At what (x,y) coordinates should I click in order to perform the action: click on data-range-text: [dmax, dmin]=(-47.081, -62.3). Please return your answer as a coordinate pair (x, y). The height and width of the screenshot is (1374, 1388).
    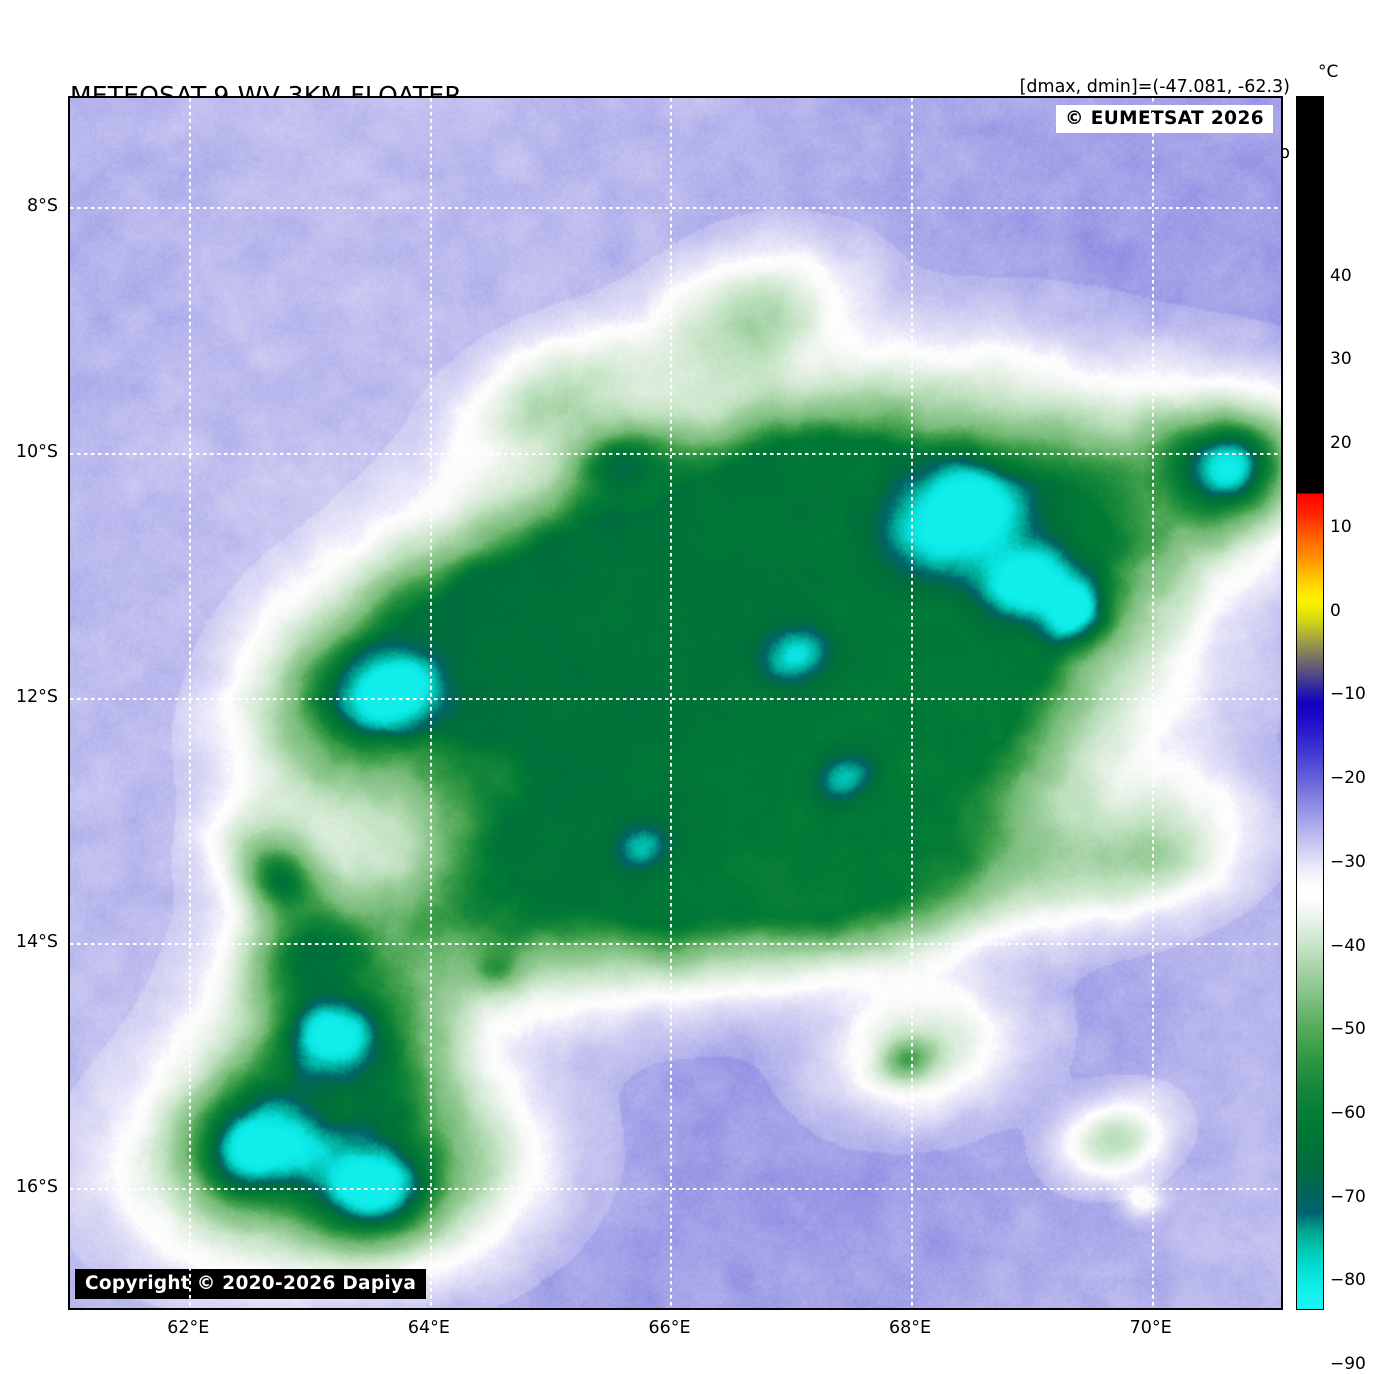
    Looking at the image, I should click on (1154, 87).